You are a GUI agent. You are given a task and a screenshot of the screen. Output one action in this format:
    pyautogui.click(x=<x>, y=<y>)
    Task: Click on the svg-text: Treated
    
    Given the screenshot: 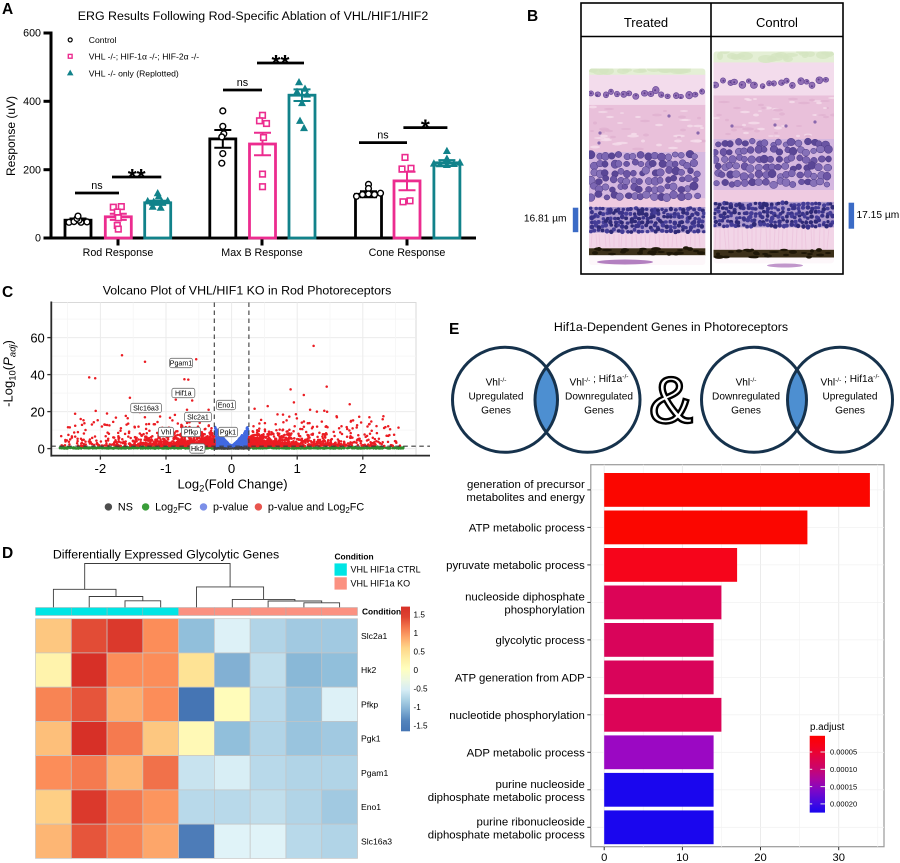 What is the action you would take?
    pyautogui.click(x=646, y=22)
    